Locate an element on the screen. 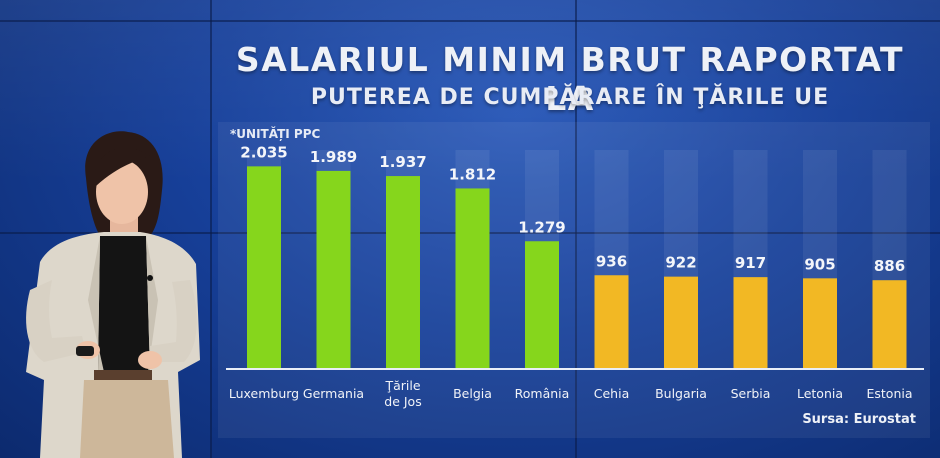 The width and height of the screenshot is (940, 458). chart-subtitle: PUTEREA DE CUMPĂRARE ÎN ŢĂRILE UE is located at coordinates (570, 97).